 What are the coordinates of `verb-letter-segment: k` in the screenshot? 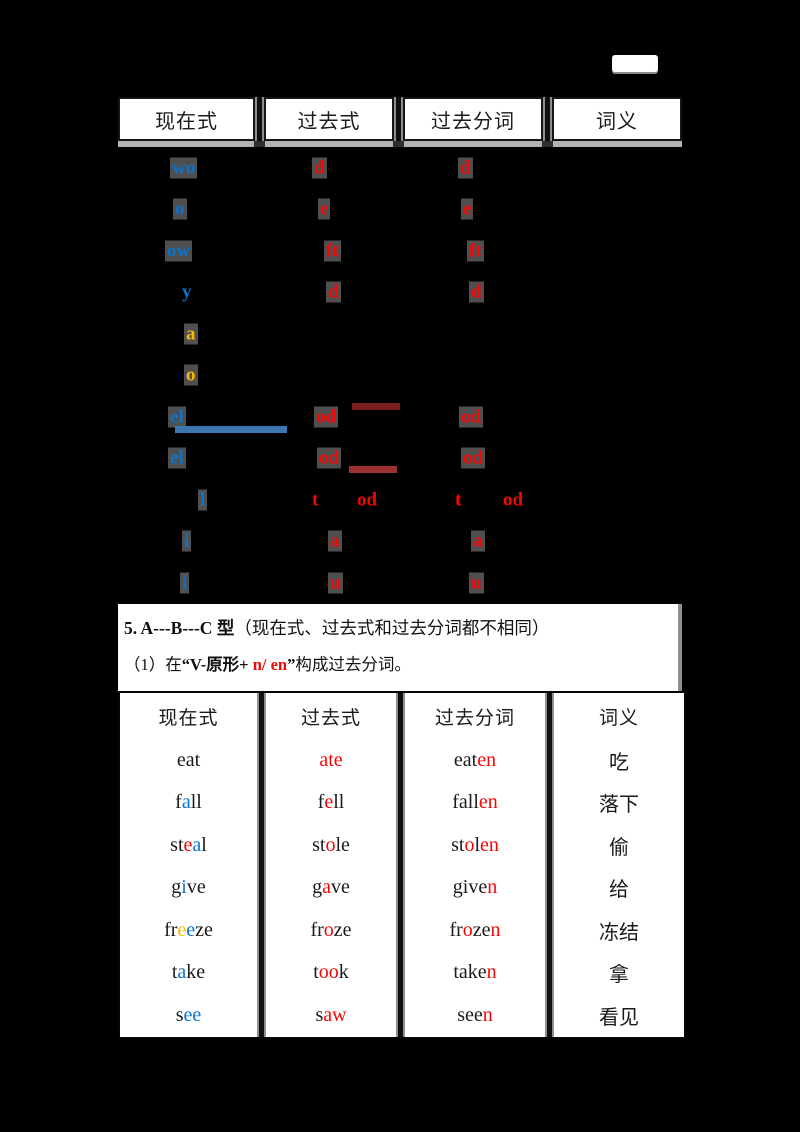 It's located at (343, 972).